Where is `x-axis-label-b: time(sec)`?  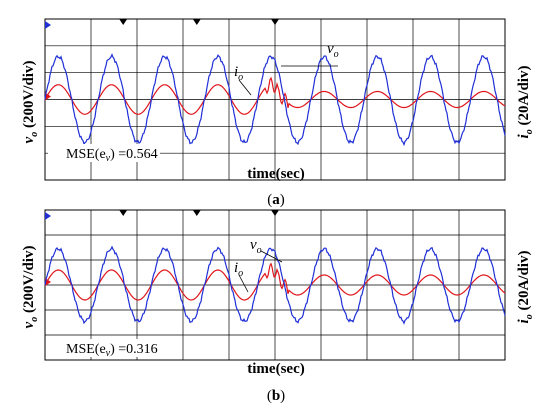 x-axis-label-b: time(sec) is located at coordinates (275, 369).